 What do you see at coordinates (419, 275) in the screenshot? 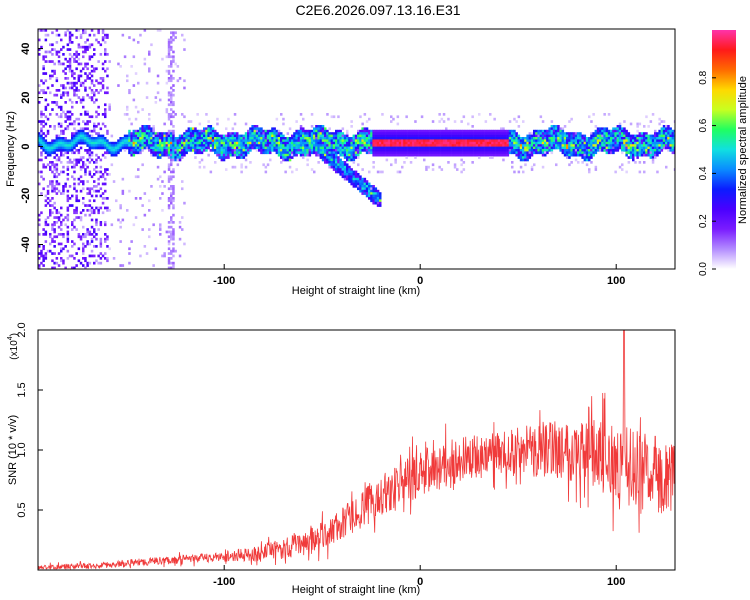
I see `spectrogram-x-ticks: -100 0 100` at bounding box center [419, 275].